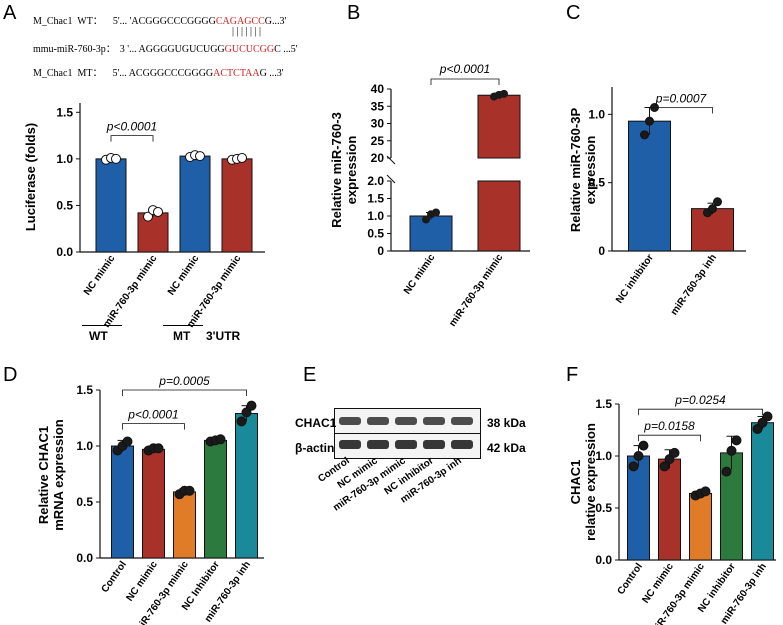 This screenshot has height=625, width=783. Describe the element at coordinates (378, 124) in the screenshot. I see `y-tick-label: 30` at that location.